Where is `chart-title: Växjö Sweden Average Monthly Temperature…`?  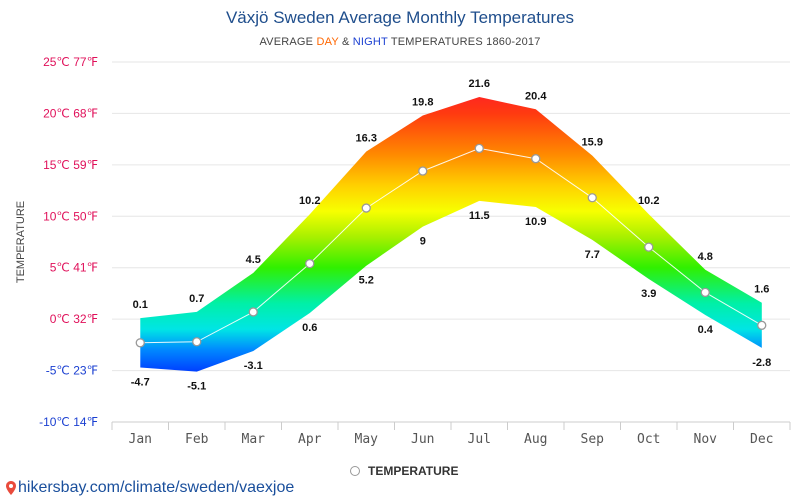 chart-title: Växjö Sweden Average Monthly Temperature… is located at coordinates (400, 17).